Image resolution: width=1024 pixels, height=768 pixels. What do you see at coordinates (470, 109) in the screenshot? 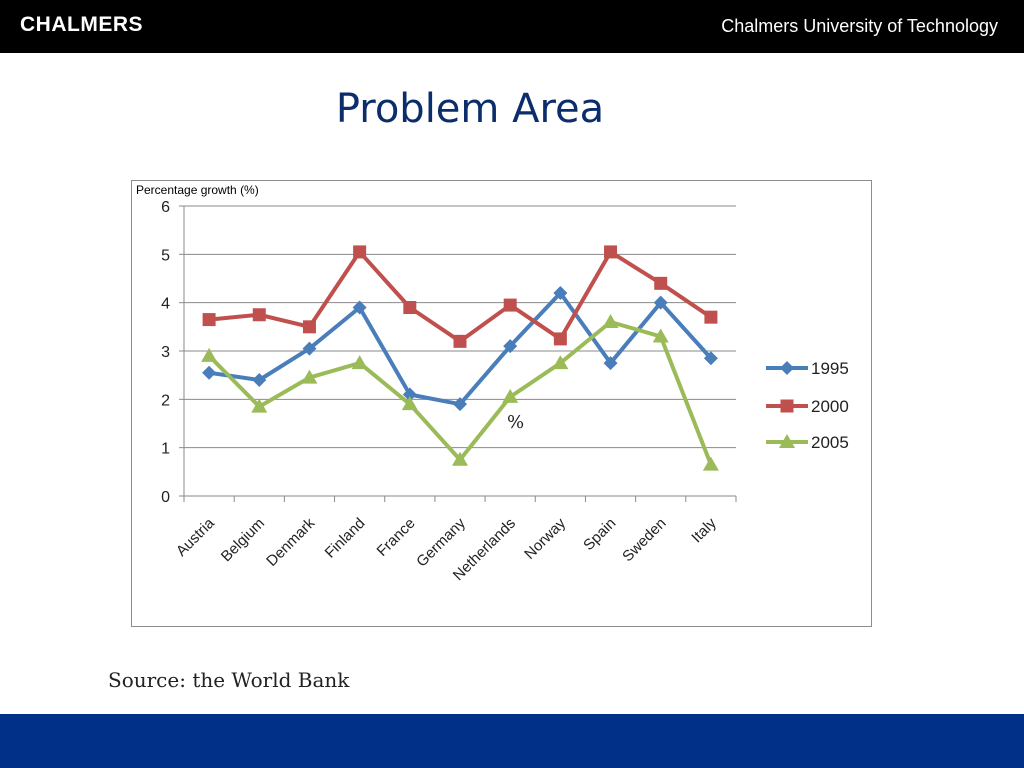
I see `slide-title: Problem Area` at bounding box center [470, 109].